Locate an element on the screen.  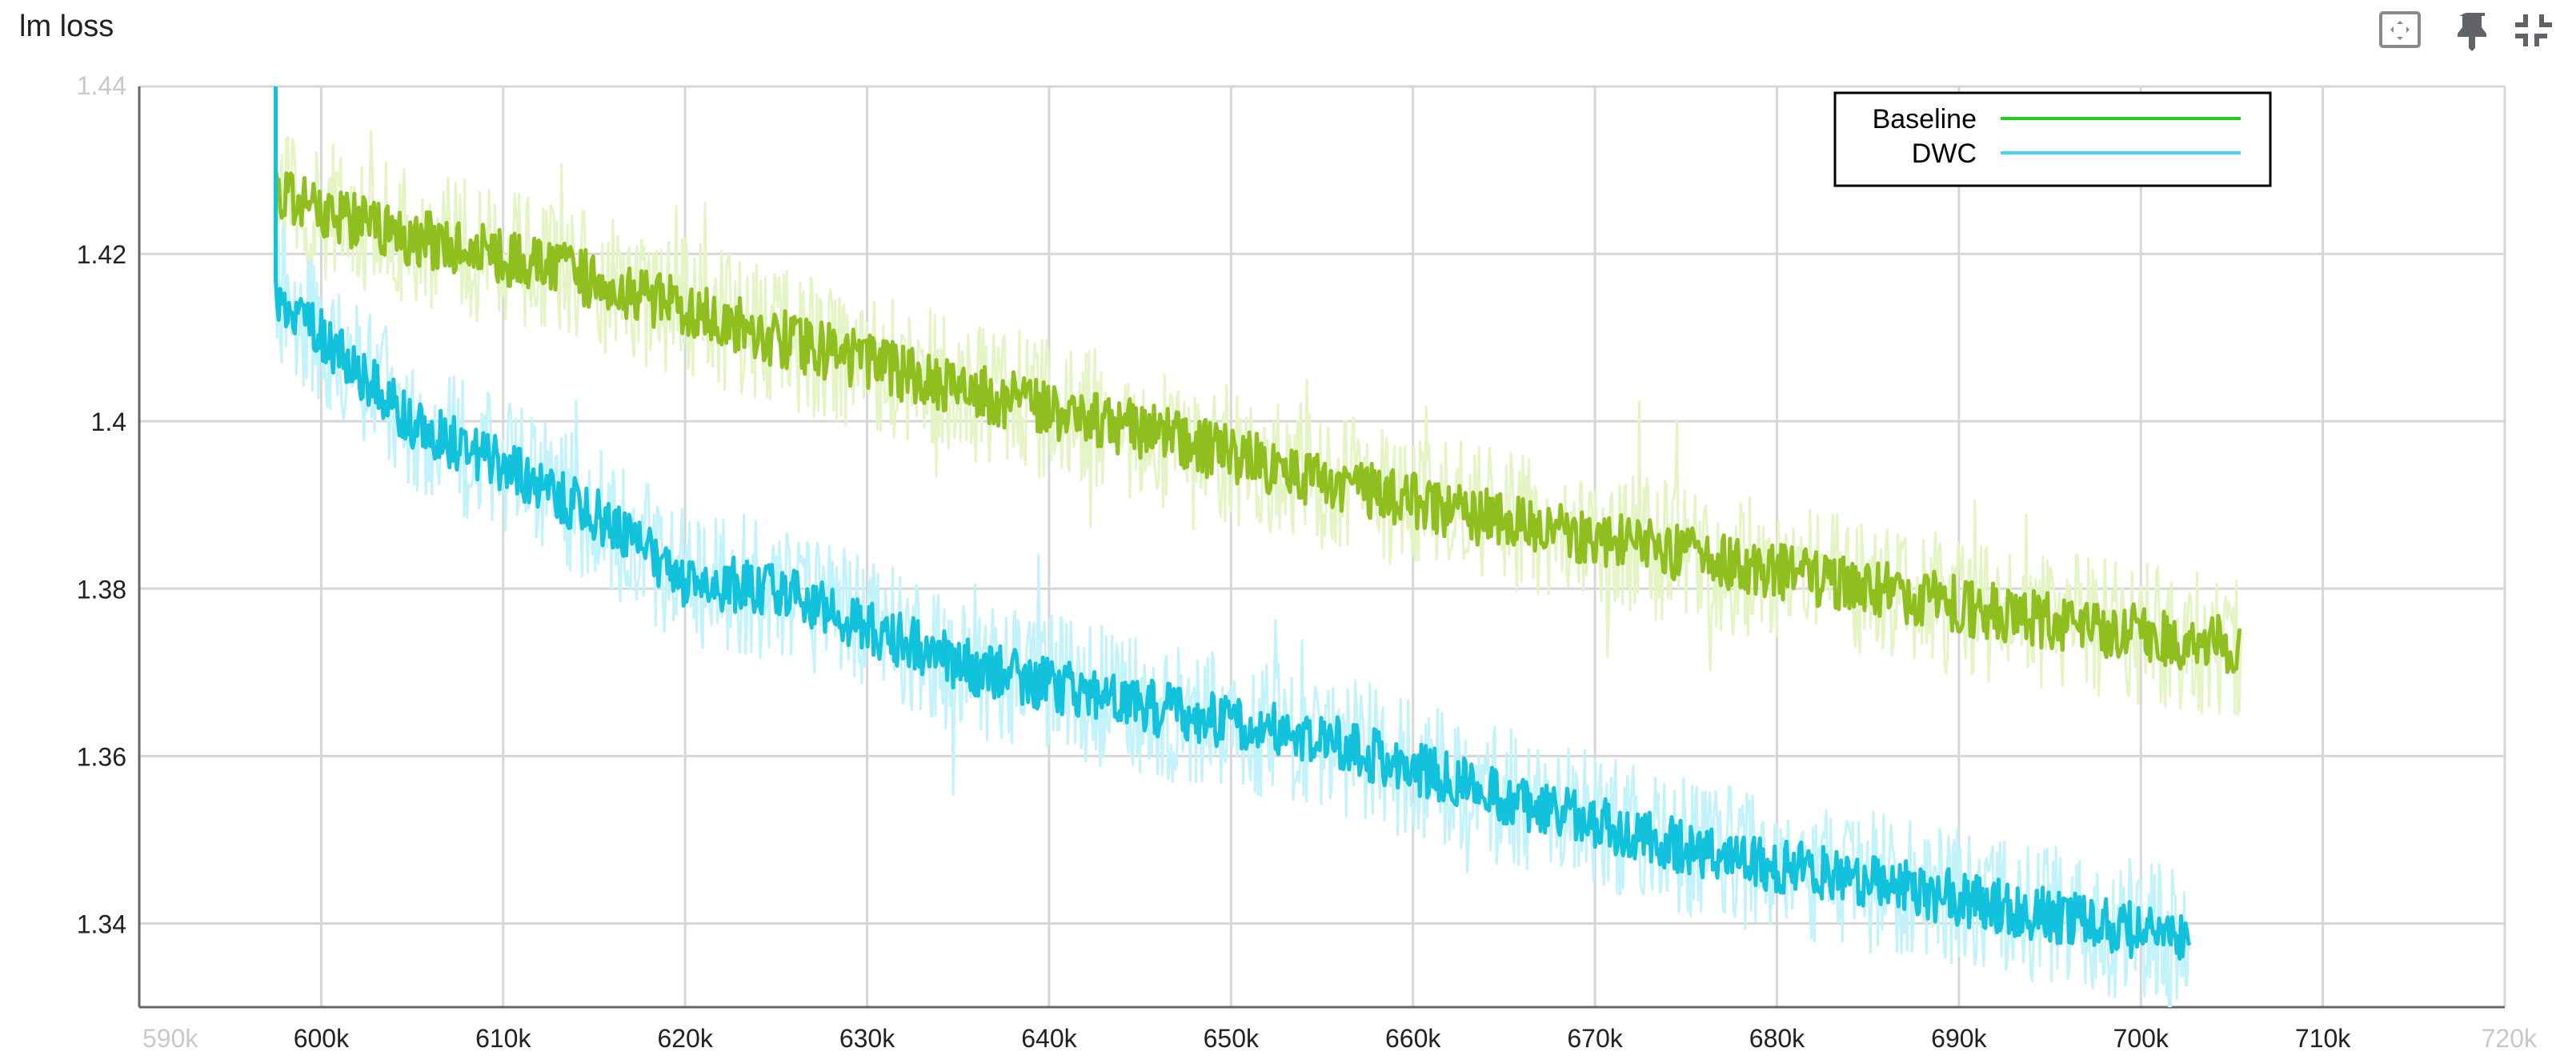
pin-icon is located at coordinates (2472, 32).